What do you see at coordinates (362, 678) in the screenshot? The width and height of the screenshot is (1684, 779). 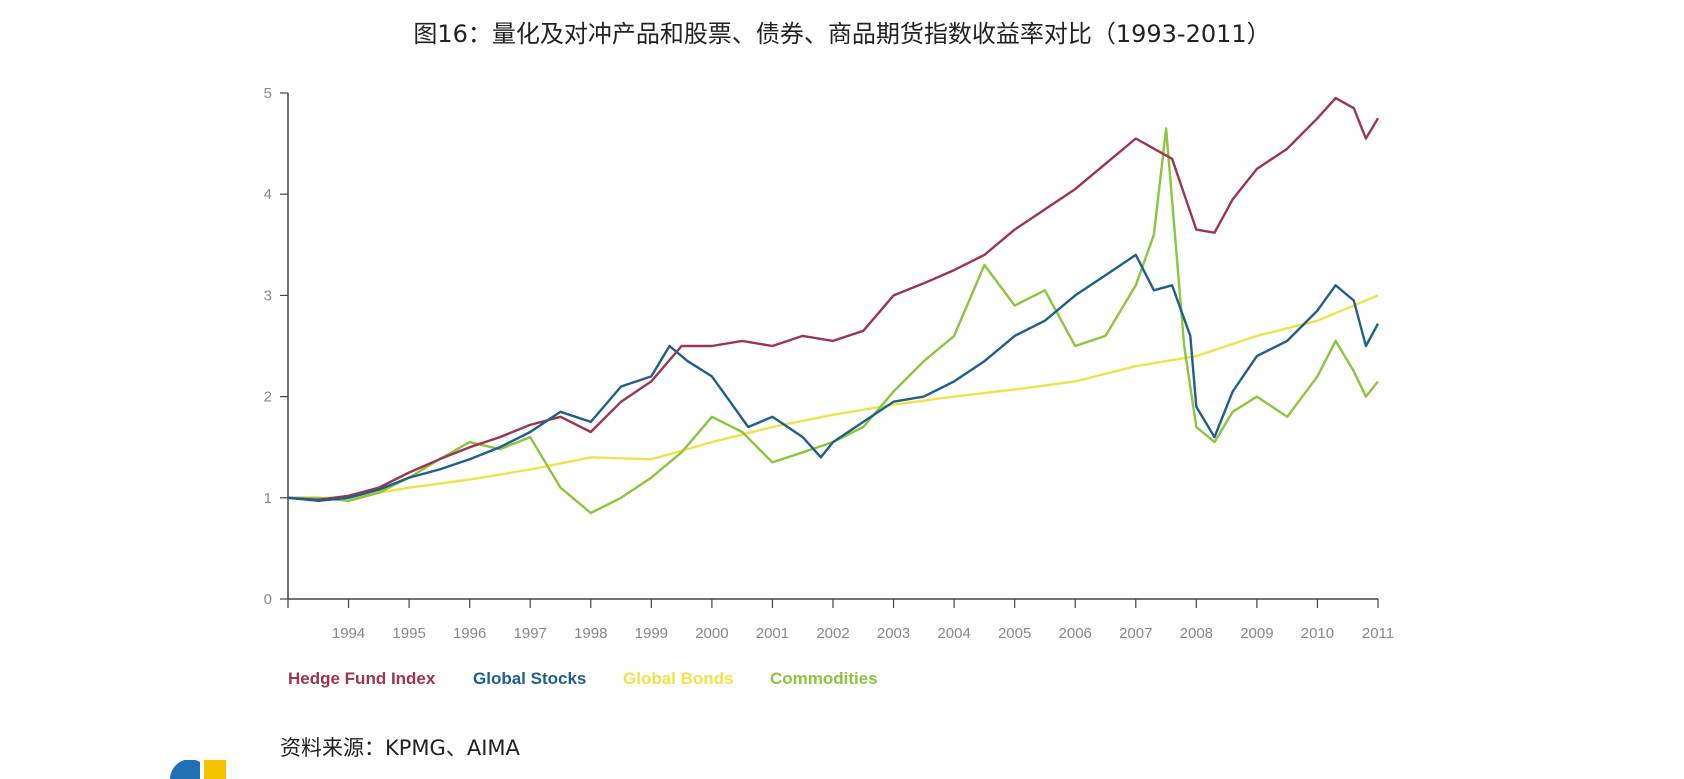 I see `legend-entry: Hedge Fund Index` at bounding box center [362, 678].